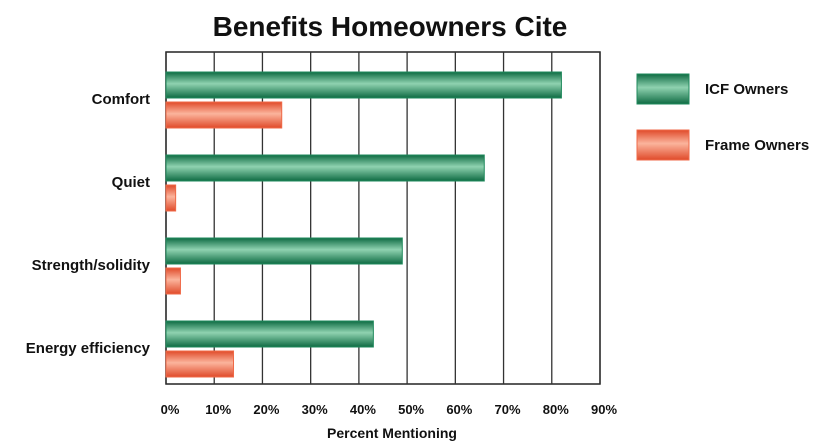  What do you see at coordinates (121, 99) in the screenshot?
I see `category-label: Comfort` at bounding box center [121, 99].